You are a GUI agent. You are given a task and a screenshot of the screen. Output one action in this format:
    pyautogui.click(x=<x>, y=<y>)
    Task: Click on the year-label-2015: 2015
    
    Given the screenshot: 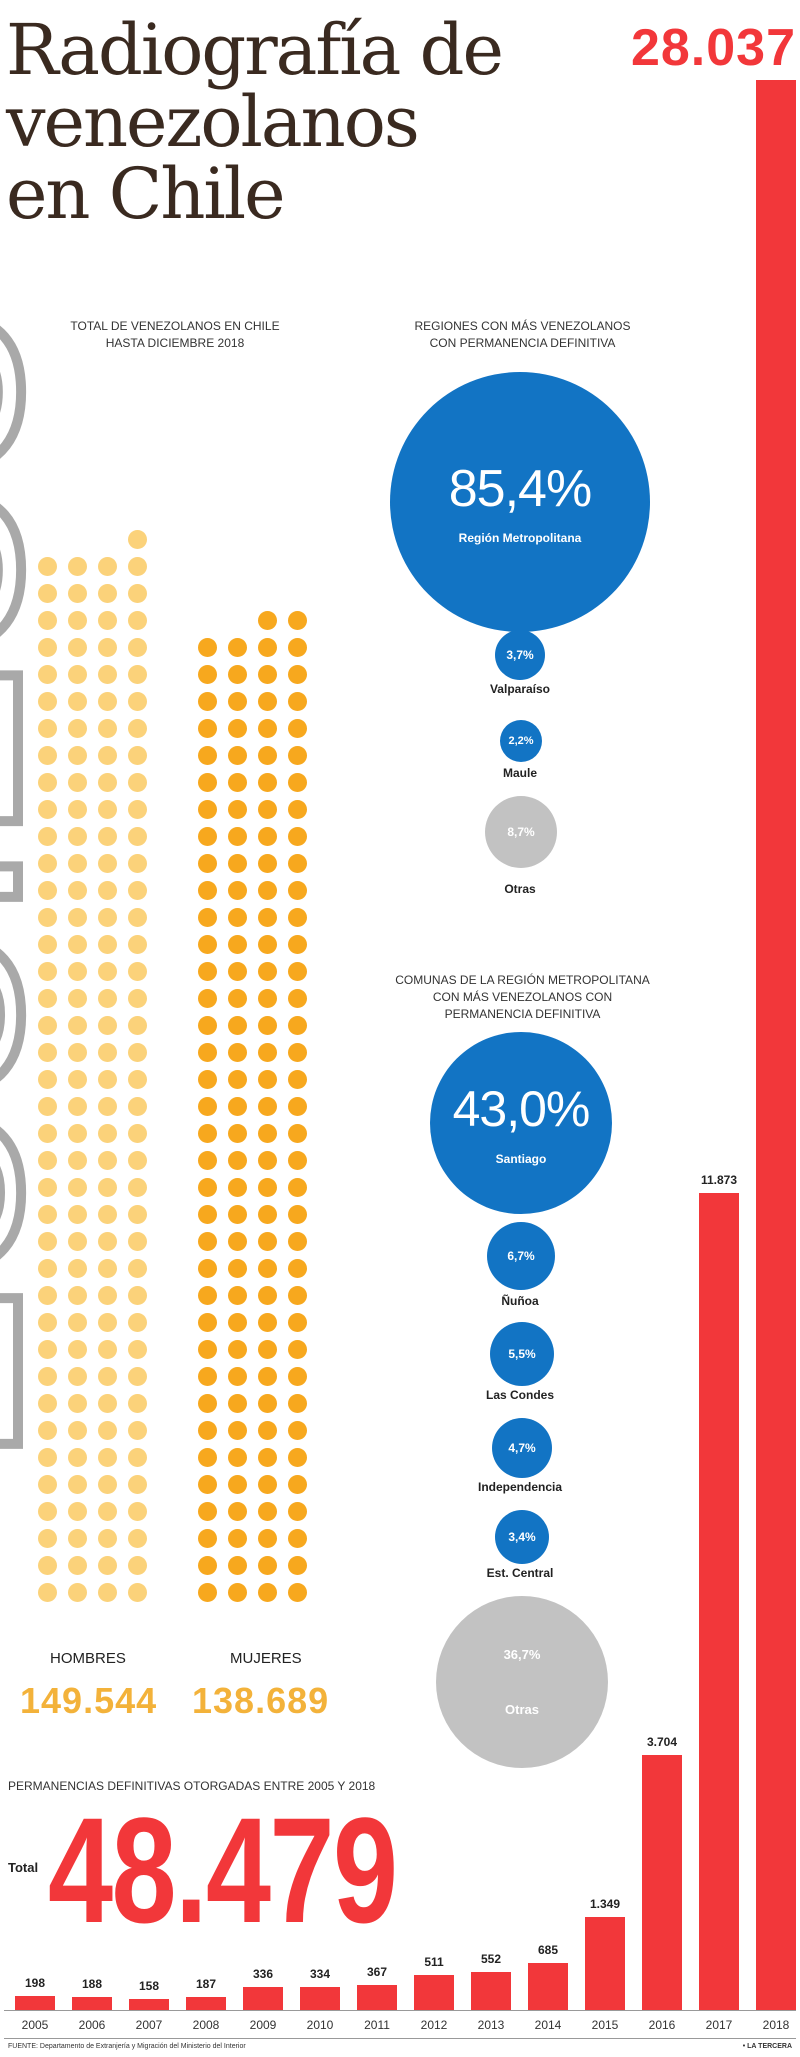 What is the action you would take?
    pyautogui.click(x=605, y=2025)
    